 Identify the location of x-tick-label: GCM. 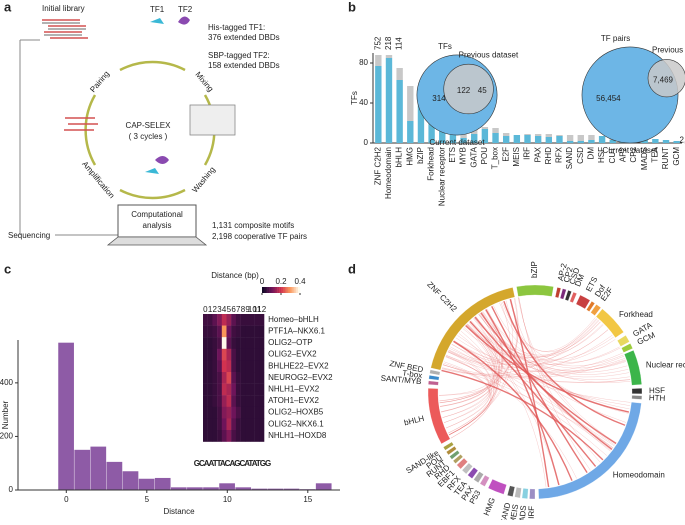
(676, 156).